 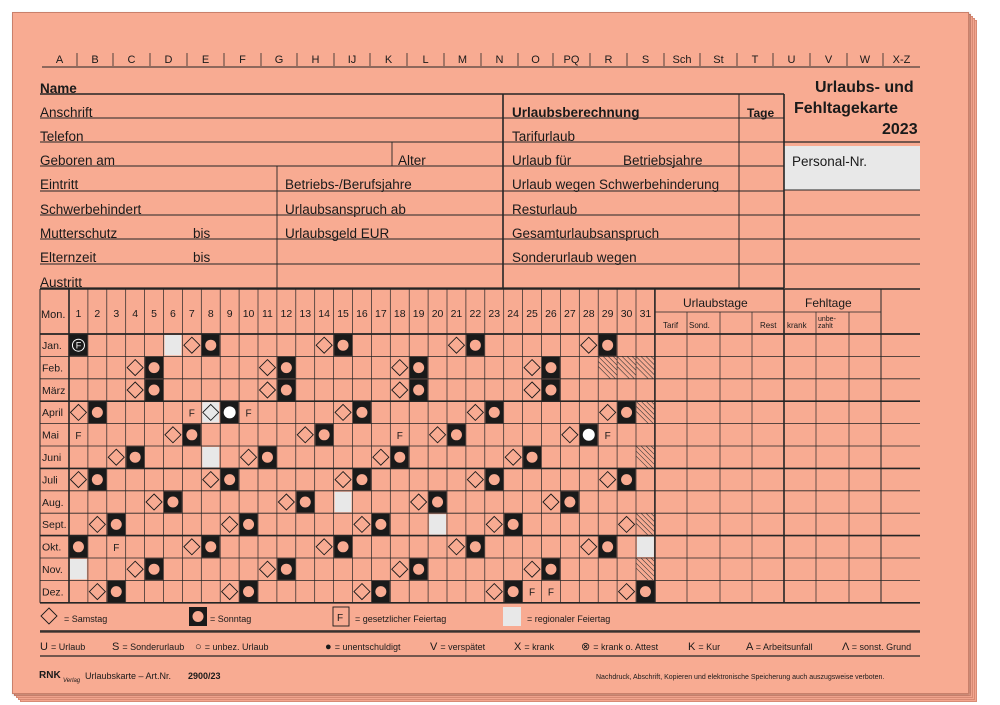 What do you see at coordinates (52, 413) in the screenshot?
I see `month-label: April` at bounding box center [52, 413].